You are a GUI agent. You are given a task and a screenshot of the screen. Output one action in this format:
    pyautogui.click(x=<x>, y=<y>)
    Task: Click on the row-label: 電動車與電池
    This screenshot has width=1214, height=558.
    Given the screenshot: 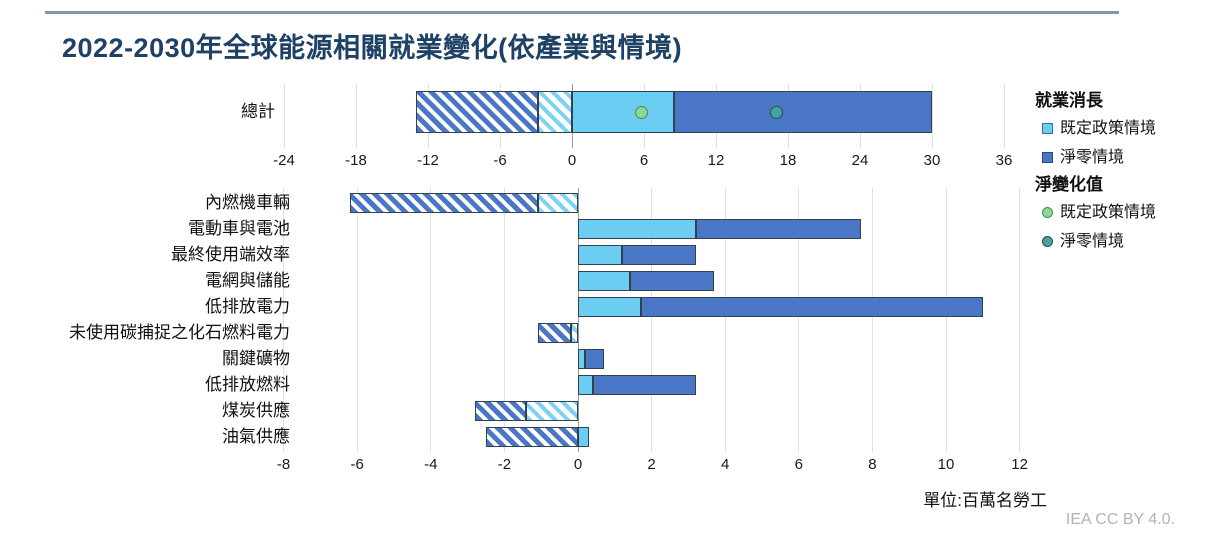 What is the action you would take?
    pyautogui.click(x=239, y=228)
    